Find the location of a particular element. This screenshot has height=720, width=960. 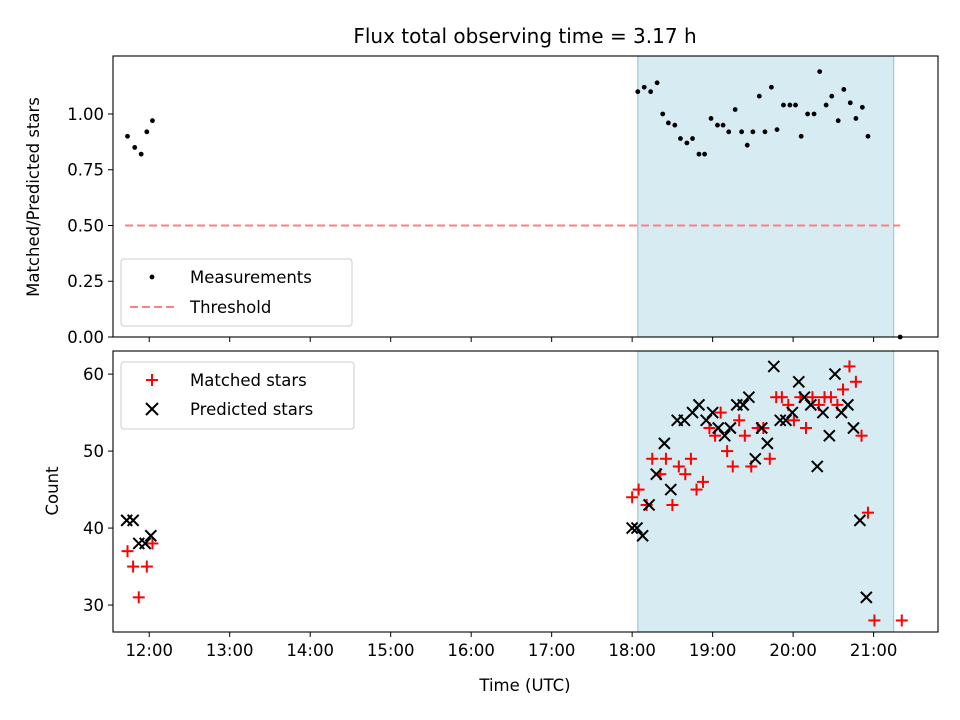

legend-matched-stars-marker is located at coordinates (152, 380).